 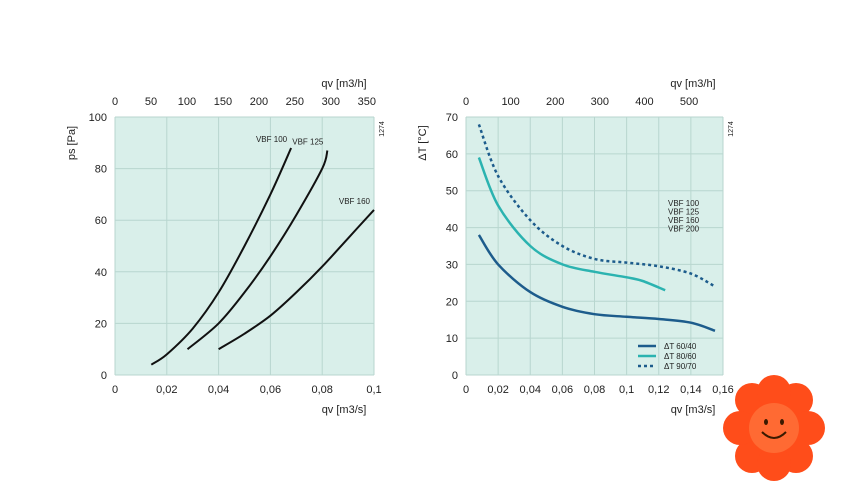 I want to click on top-tick-label: 150, so click(x=223, y=102).